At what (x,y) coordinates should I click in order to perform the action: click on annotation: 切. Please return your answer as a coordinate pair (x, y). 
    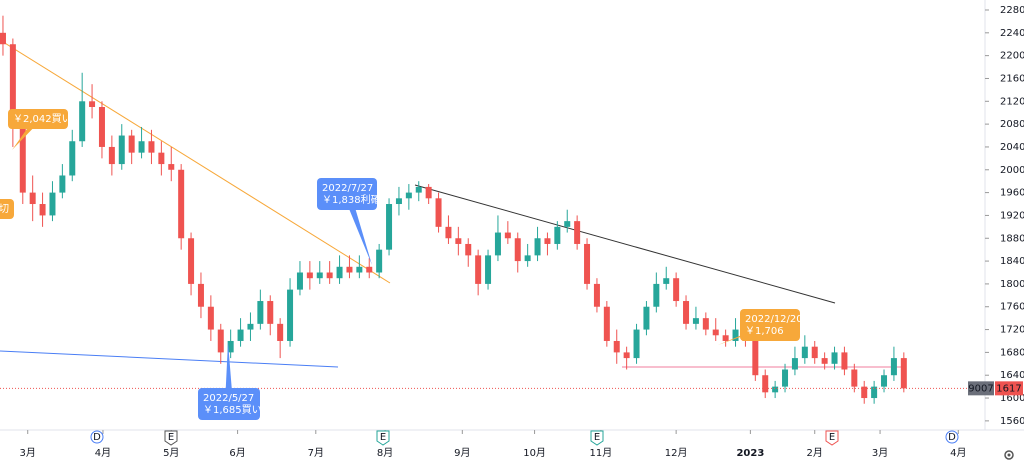
    Looking at the image, I should click on (7, 209).